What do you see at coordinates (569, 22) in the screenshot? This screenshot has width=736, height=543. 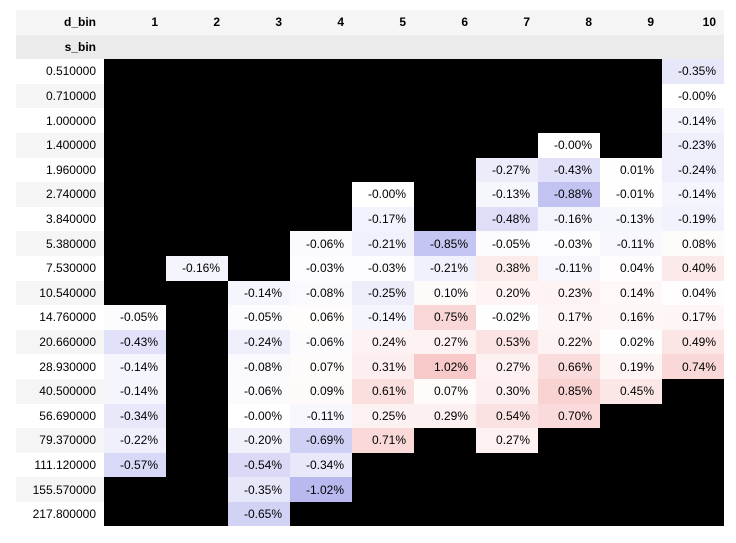 I see `column-header: 8` at bounding box center [569, 22].